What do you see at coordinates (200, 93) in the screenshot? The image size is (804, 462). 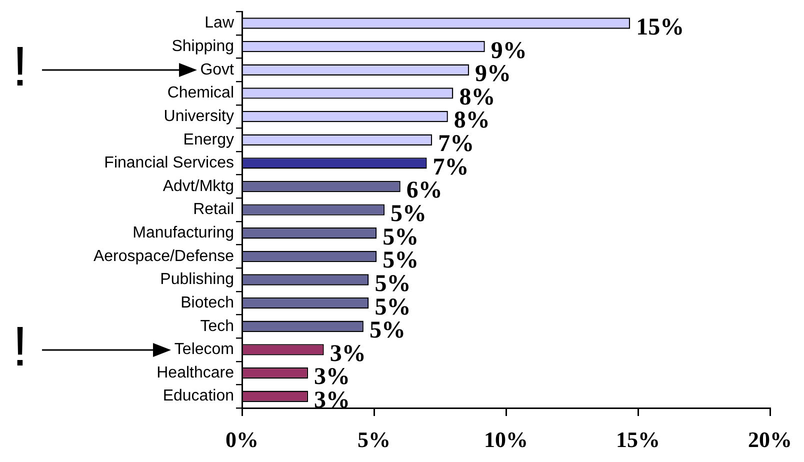 I see `y-tick-label: Chemical` at bounding box center [200, 93].